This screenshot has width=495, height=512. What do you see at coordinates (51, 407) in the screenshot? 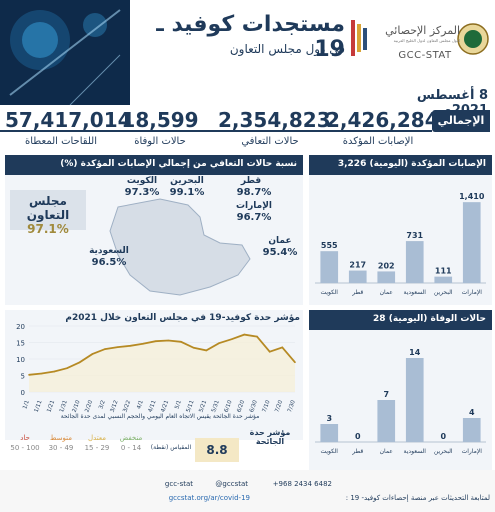
I see `trend-x-tick: 1/21` at bounding box center [51, 407].